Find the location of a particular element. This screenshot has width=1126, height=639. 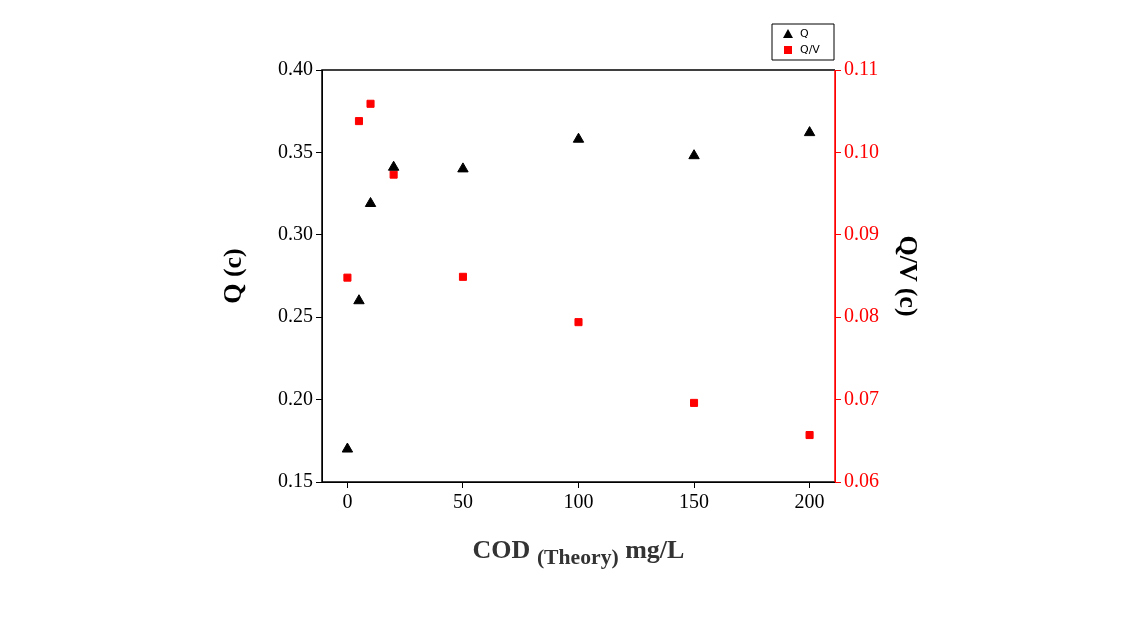

y2-tick-label: 0.10 is located at coordinates (861, 150).